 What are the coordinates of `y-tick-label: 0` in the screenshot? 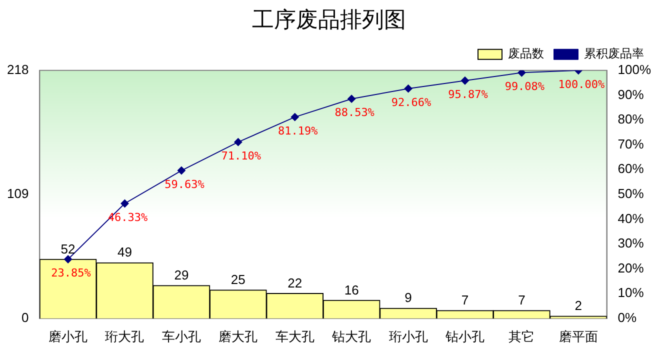 It's located at (25, 317).